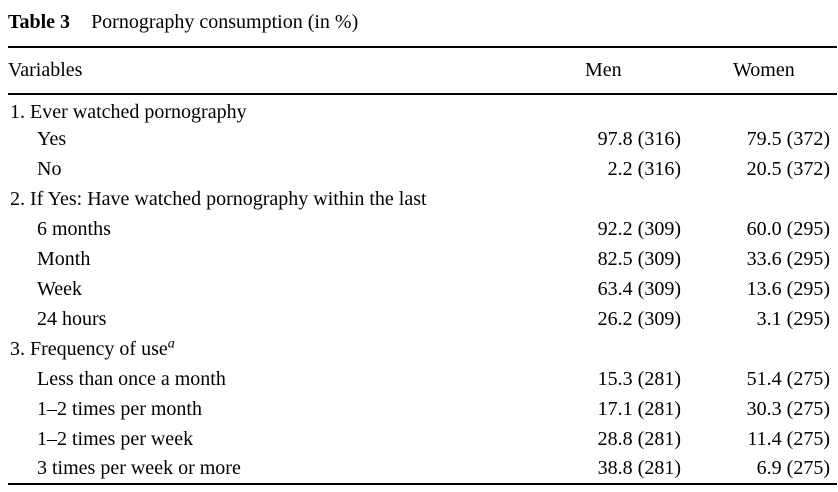  I want to click on women-value: 3.1 (295), so click(793, 318).